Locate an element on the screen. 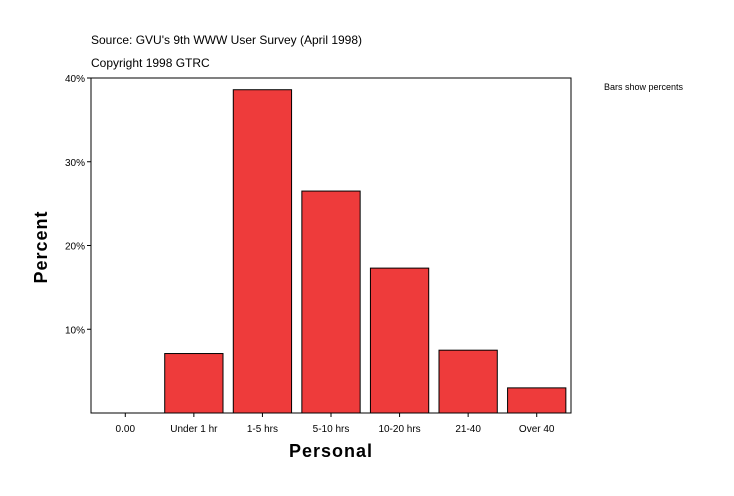 The width and height of the screenshot is (734, 496). x-tick-label: 10-20 hrs is located at coordinates (399, 429).